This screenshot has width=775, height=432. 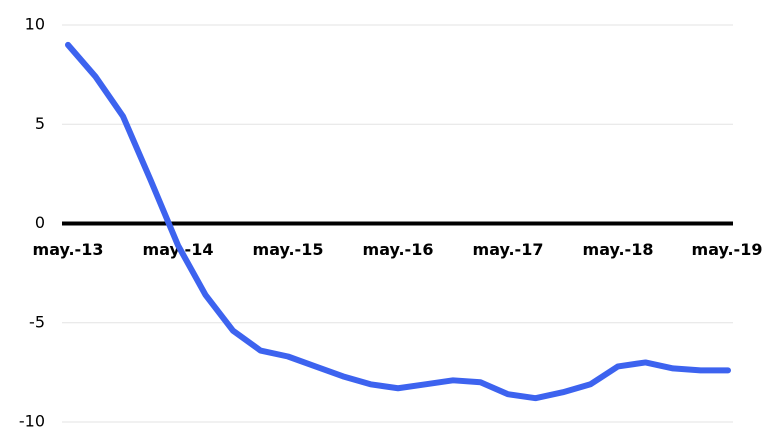 What do you see at coordinates (35, 24) in the screenshot?
I see `y-tick-label: 10` at bounding box center [35, 24].